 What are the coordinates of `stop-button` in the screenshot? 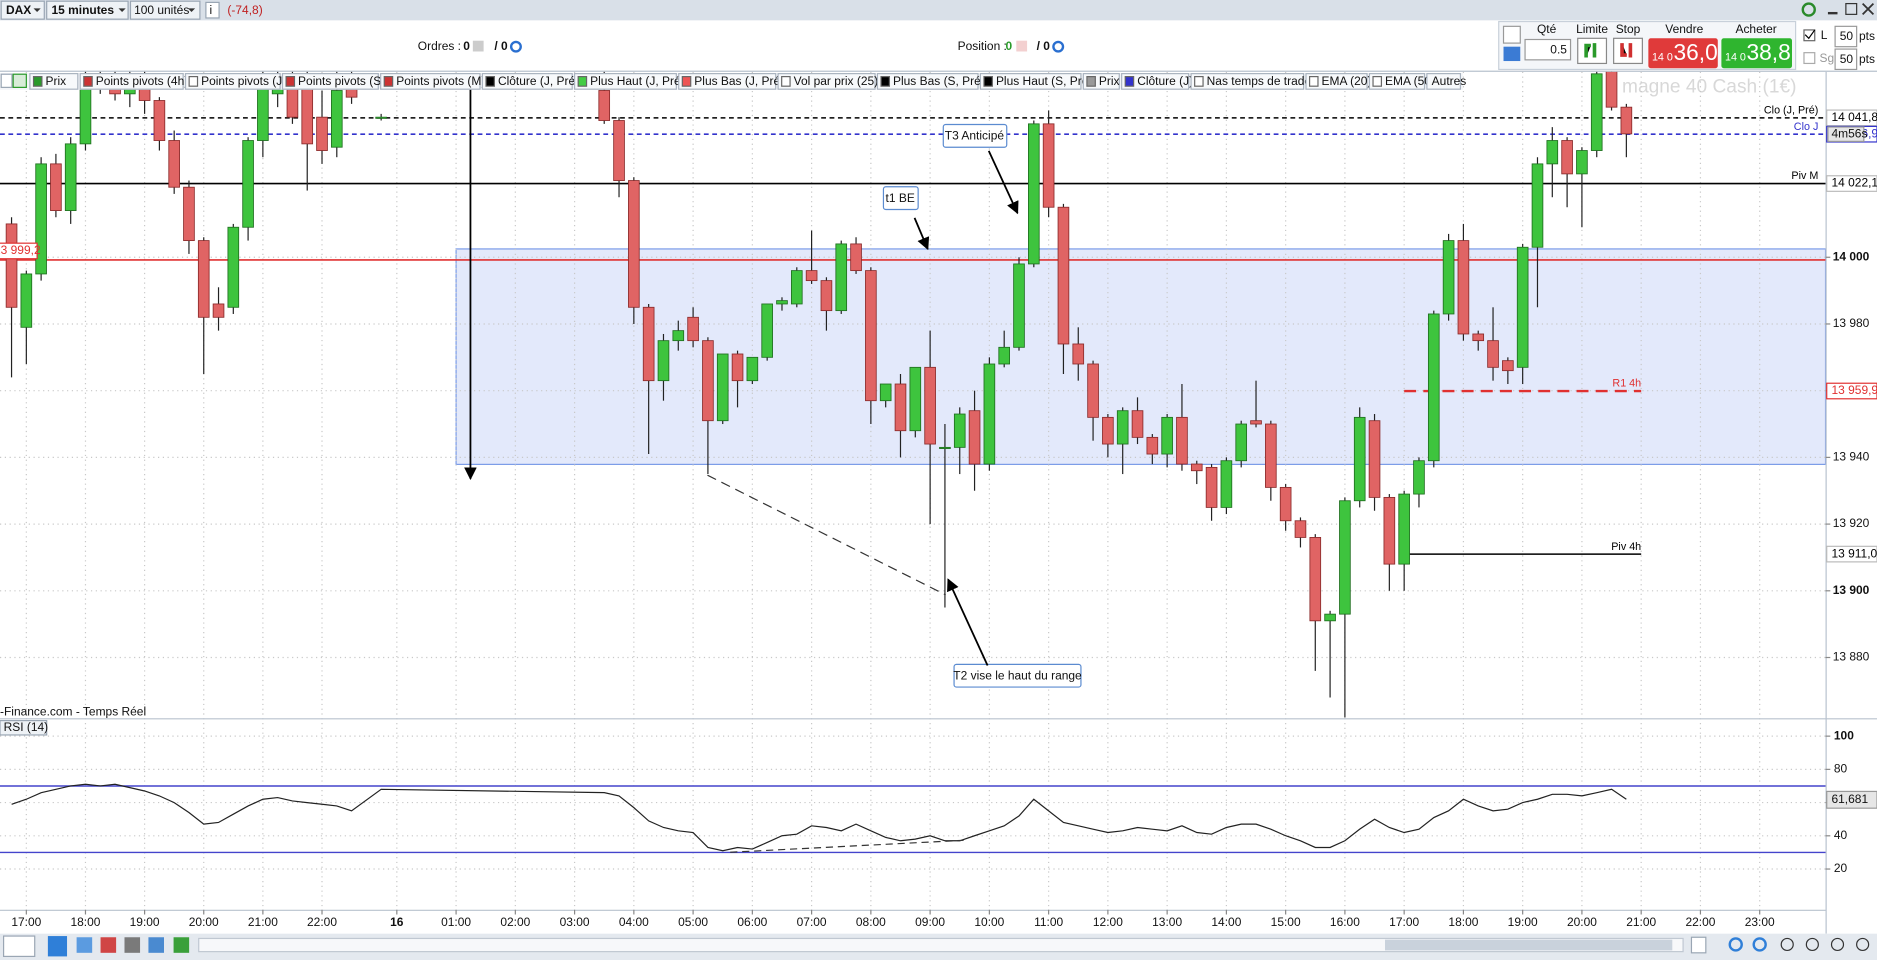 It's located at (1628, 51).